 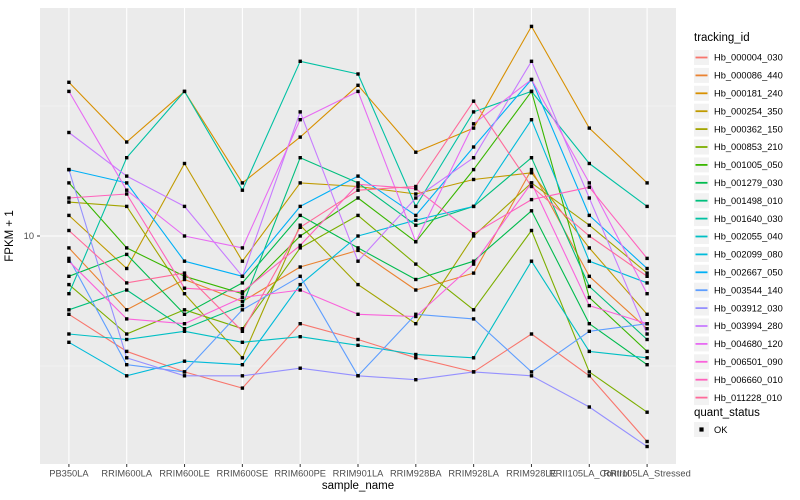 I want to click on x-tick-label: RRII105LA_Control, so click(x=589, y=474).